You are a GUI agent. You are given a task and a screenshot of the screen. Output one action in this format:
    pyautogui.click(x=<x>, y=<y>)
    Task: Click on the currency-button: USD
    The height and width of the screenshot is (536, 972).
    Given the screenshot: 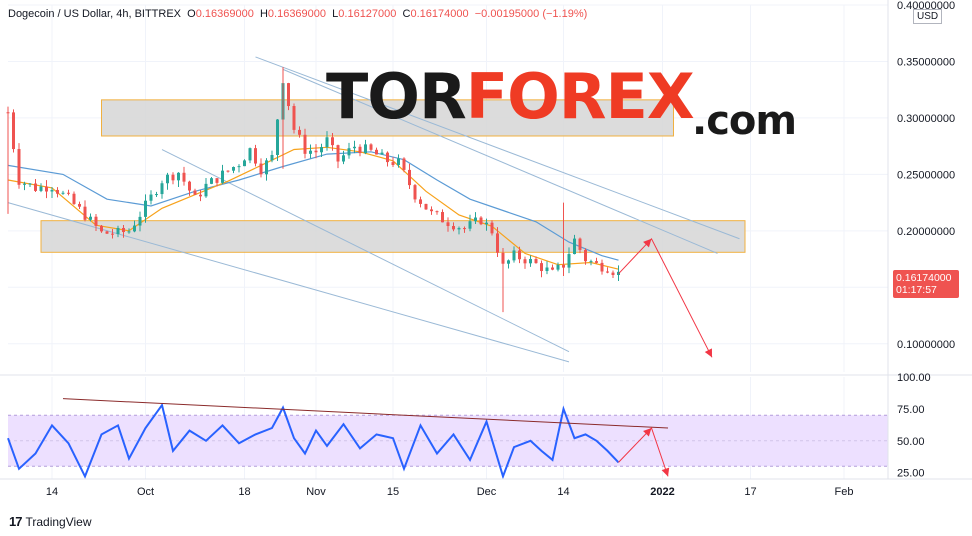 What is the action you would take?
    pyautogui.click(x=928, y=16)
    